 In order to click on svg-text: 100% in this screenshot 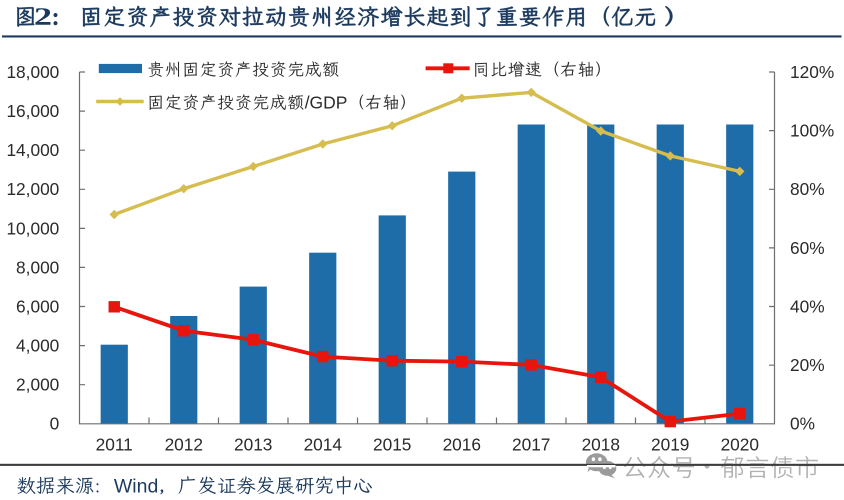, I will do `click(812, 131)`.